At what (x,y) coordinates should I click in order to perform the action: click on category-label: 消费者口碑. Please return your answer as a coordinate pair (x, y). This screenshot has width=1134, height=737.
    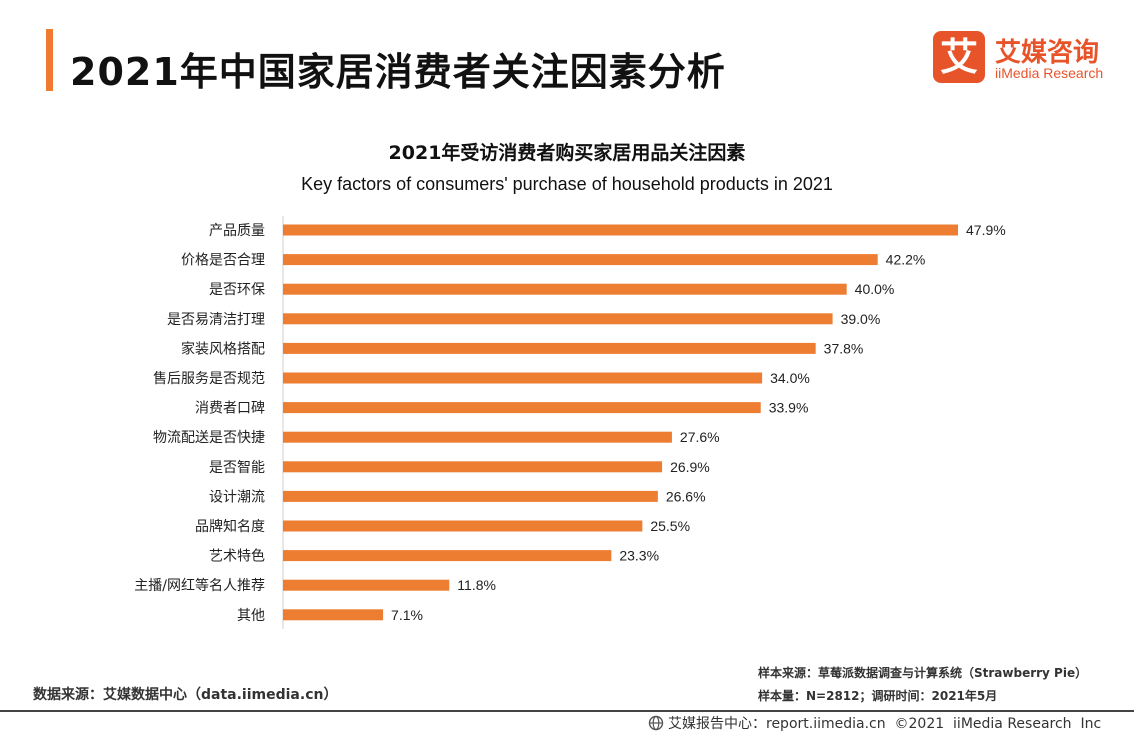
    Looking at the image, I should click on (230, 409).